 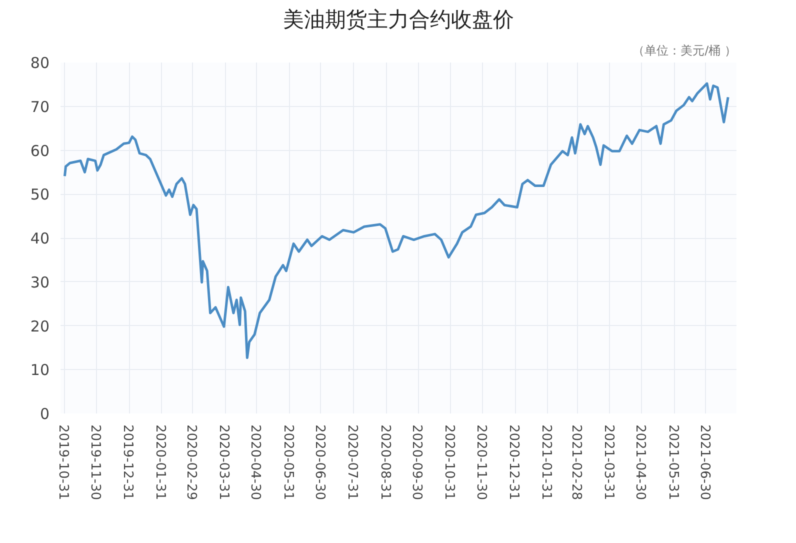 What do you see at coordinates (288, 462) in the screenshot?
I see `x-tick-label: 2020-05-31` at bounding box center [288, 462].